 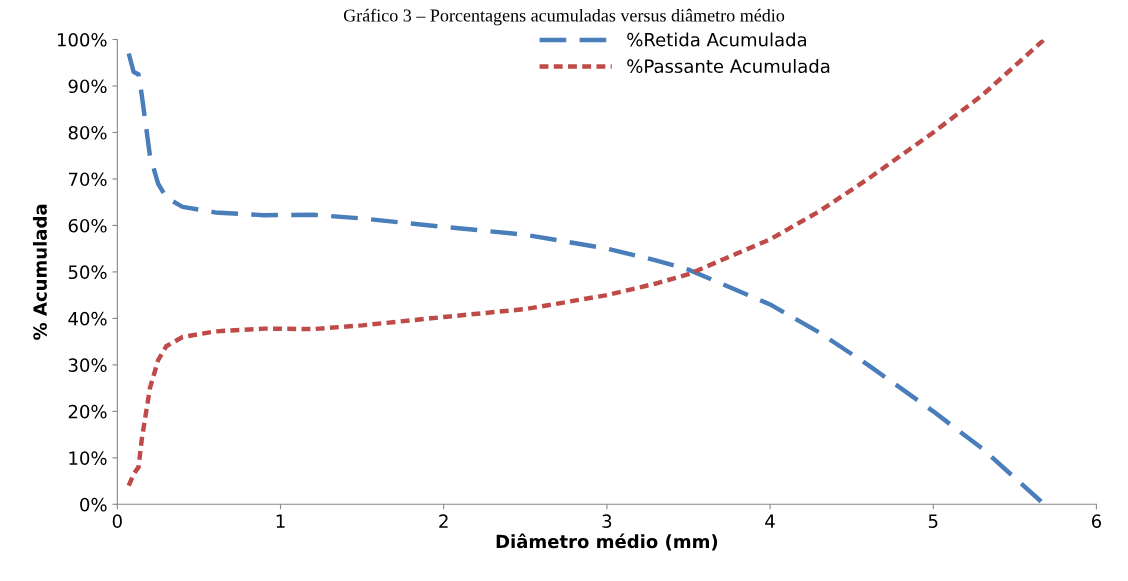 What do you see at coordinates (564, 17) in the screenshot?
I see `chart-title: Gráfico 3 – Porcentagens acumuladas versus diâmetro médio` at bounding box center [564, 17].